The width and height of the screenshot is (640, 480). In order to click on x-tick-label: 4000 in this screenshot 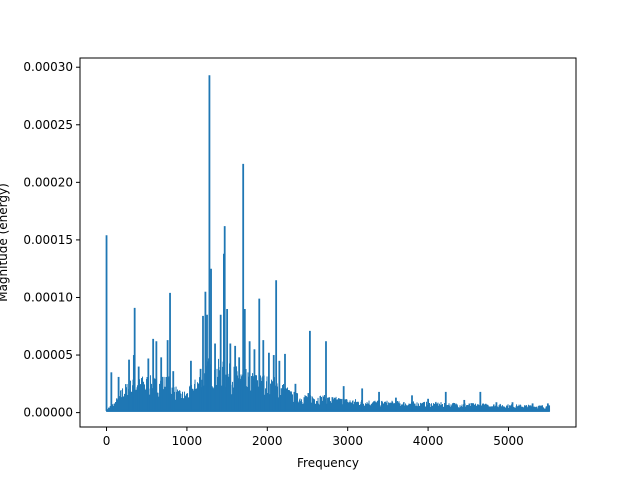, I will do `click(428, 441)`.